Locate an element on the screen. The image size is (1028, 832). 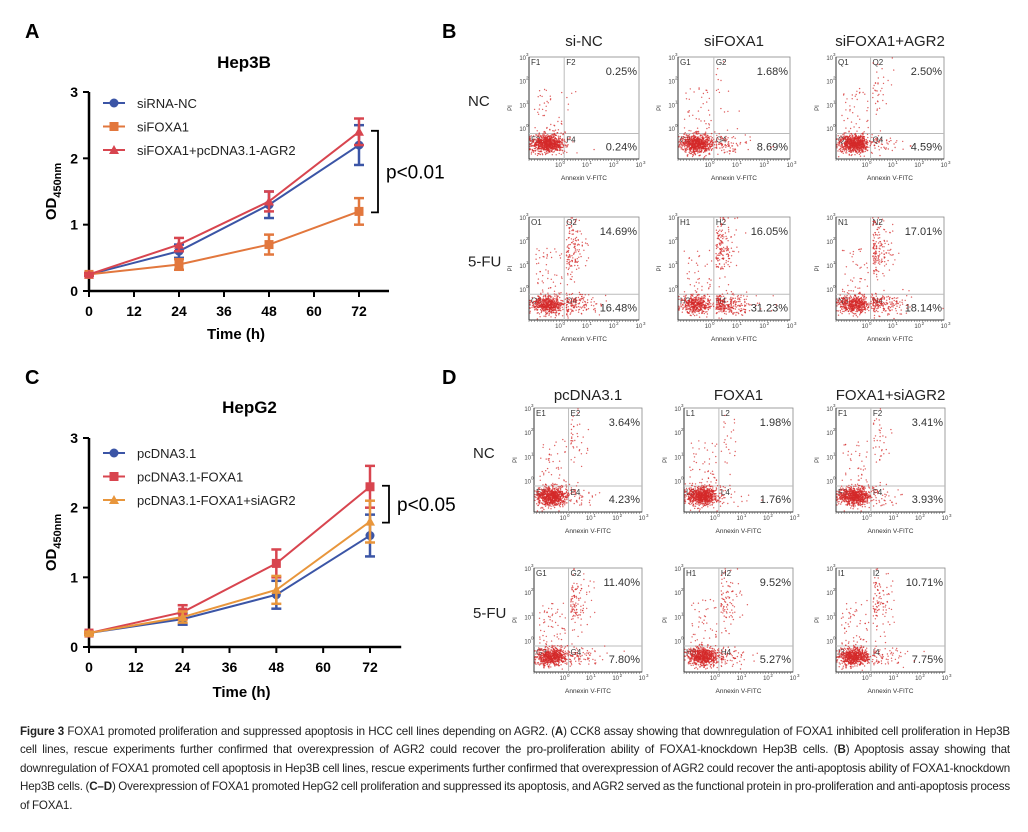
y-tick-label: 2 is located at coordinates (74, 158).